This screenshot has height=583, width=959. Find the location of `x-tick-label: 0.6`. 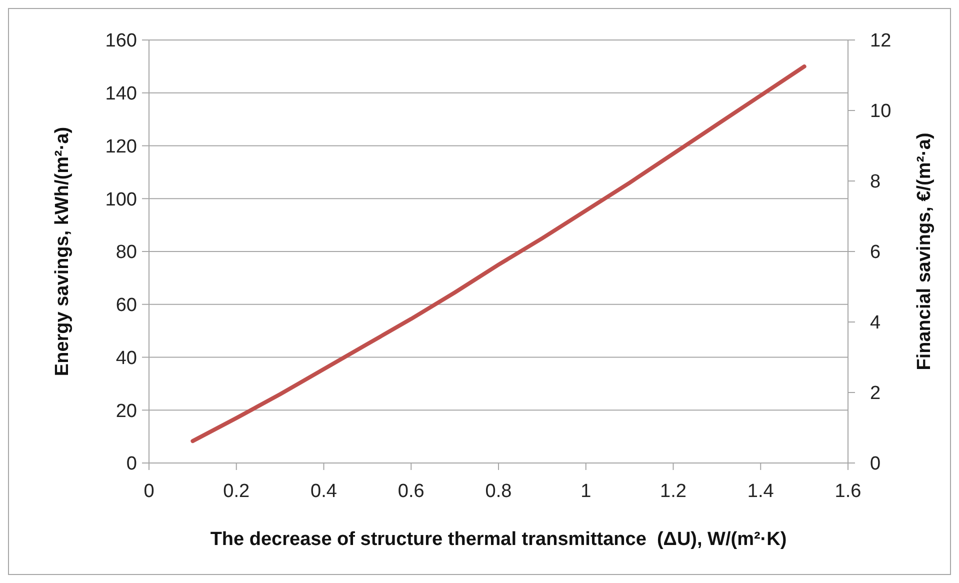

x-tick-label: 0.6 is located at coordinates (411, 491).